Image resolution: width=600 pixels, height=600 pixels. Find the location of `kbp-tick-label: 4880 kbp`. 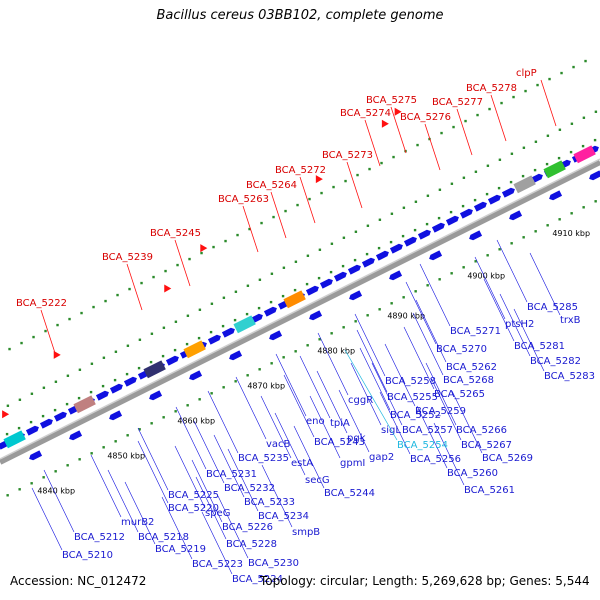

kbp-tick-label: 4880 kbp is located at coordinates (336, 351).